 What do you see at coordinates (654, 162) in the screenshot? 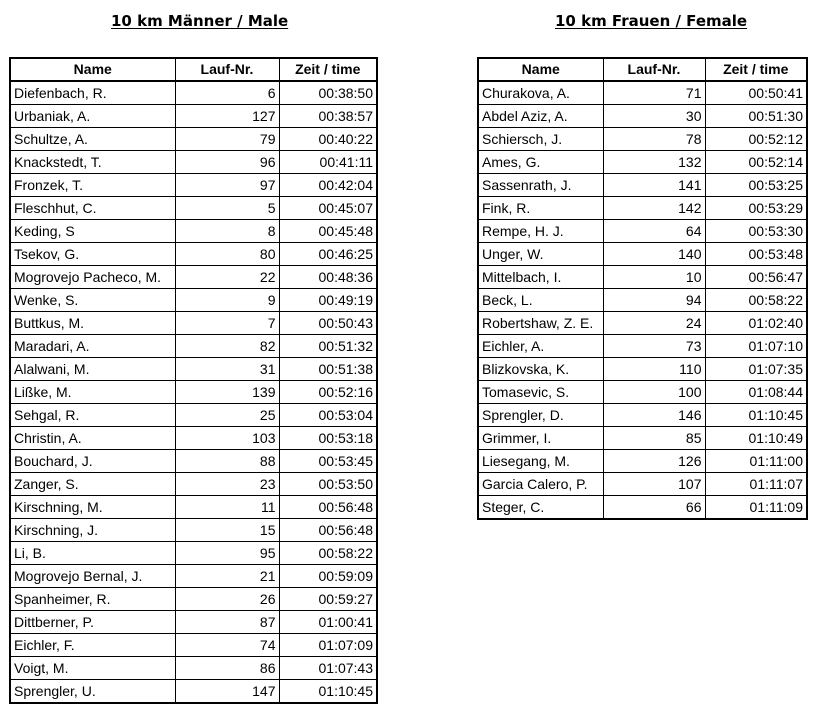
I see `bib-number-cell: 132` at bounding box center [654, 162].